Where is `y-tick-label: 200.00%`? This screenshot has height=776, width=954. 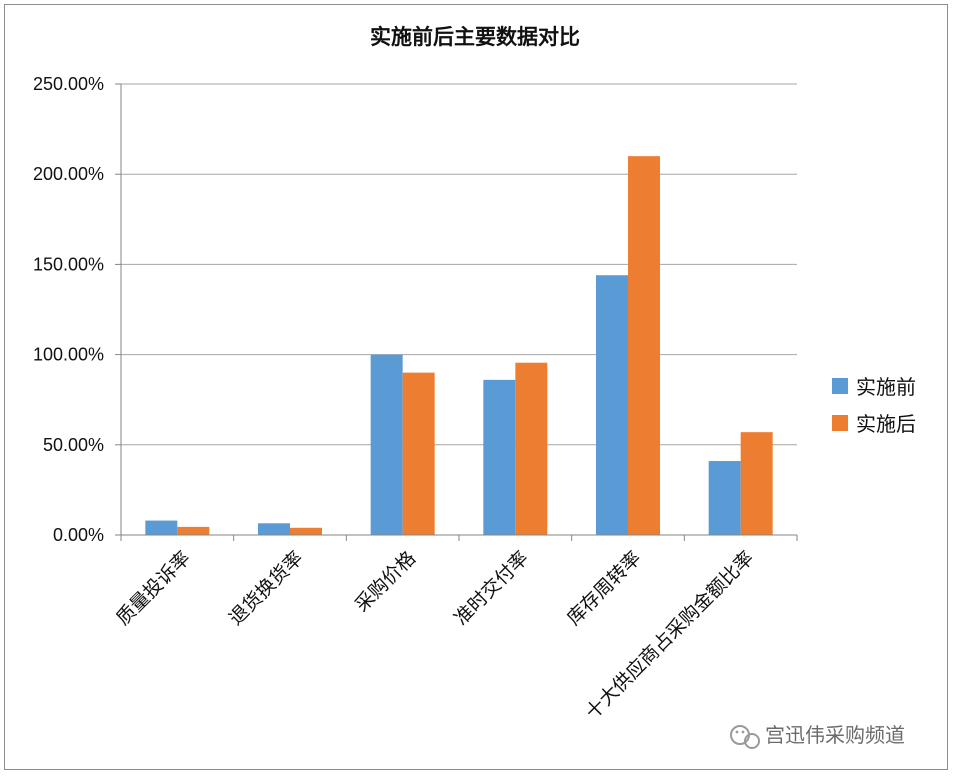
y-tick-label: 200.00% is located at coordinates (68, 174).